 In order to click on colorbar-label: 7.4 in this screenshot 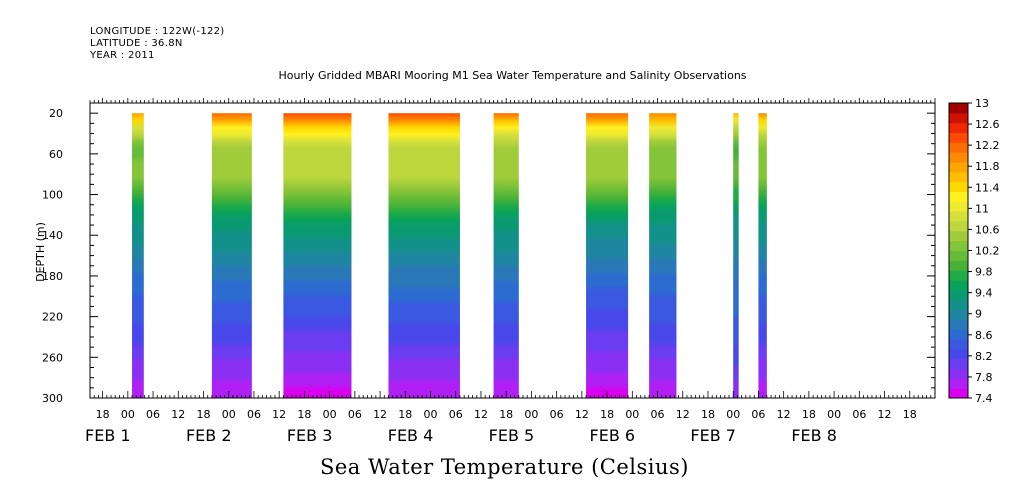, I will do `click(984, 398)`.